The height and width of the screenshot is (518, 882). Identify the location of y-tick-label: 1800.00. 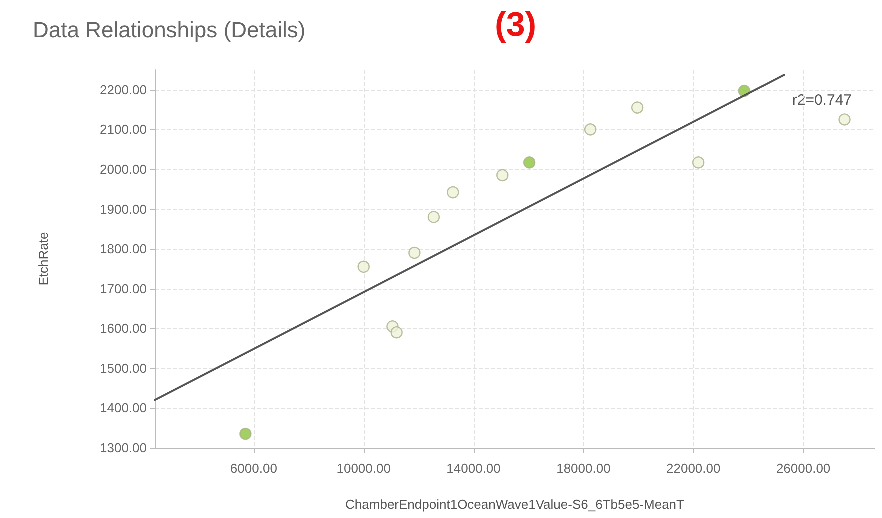
(123, 249).